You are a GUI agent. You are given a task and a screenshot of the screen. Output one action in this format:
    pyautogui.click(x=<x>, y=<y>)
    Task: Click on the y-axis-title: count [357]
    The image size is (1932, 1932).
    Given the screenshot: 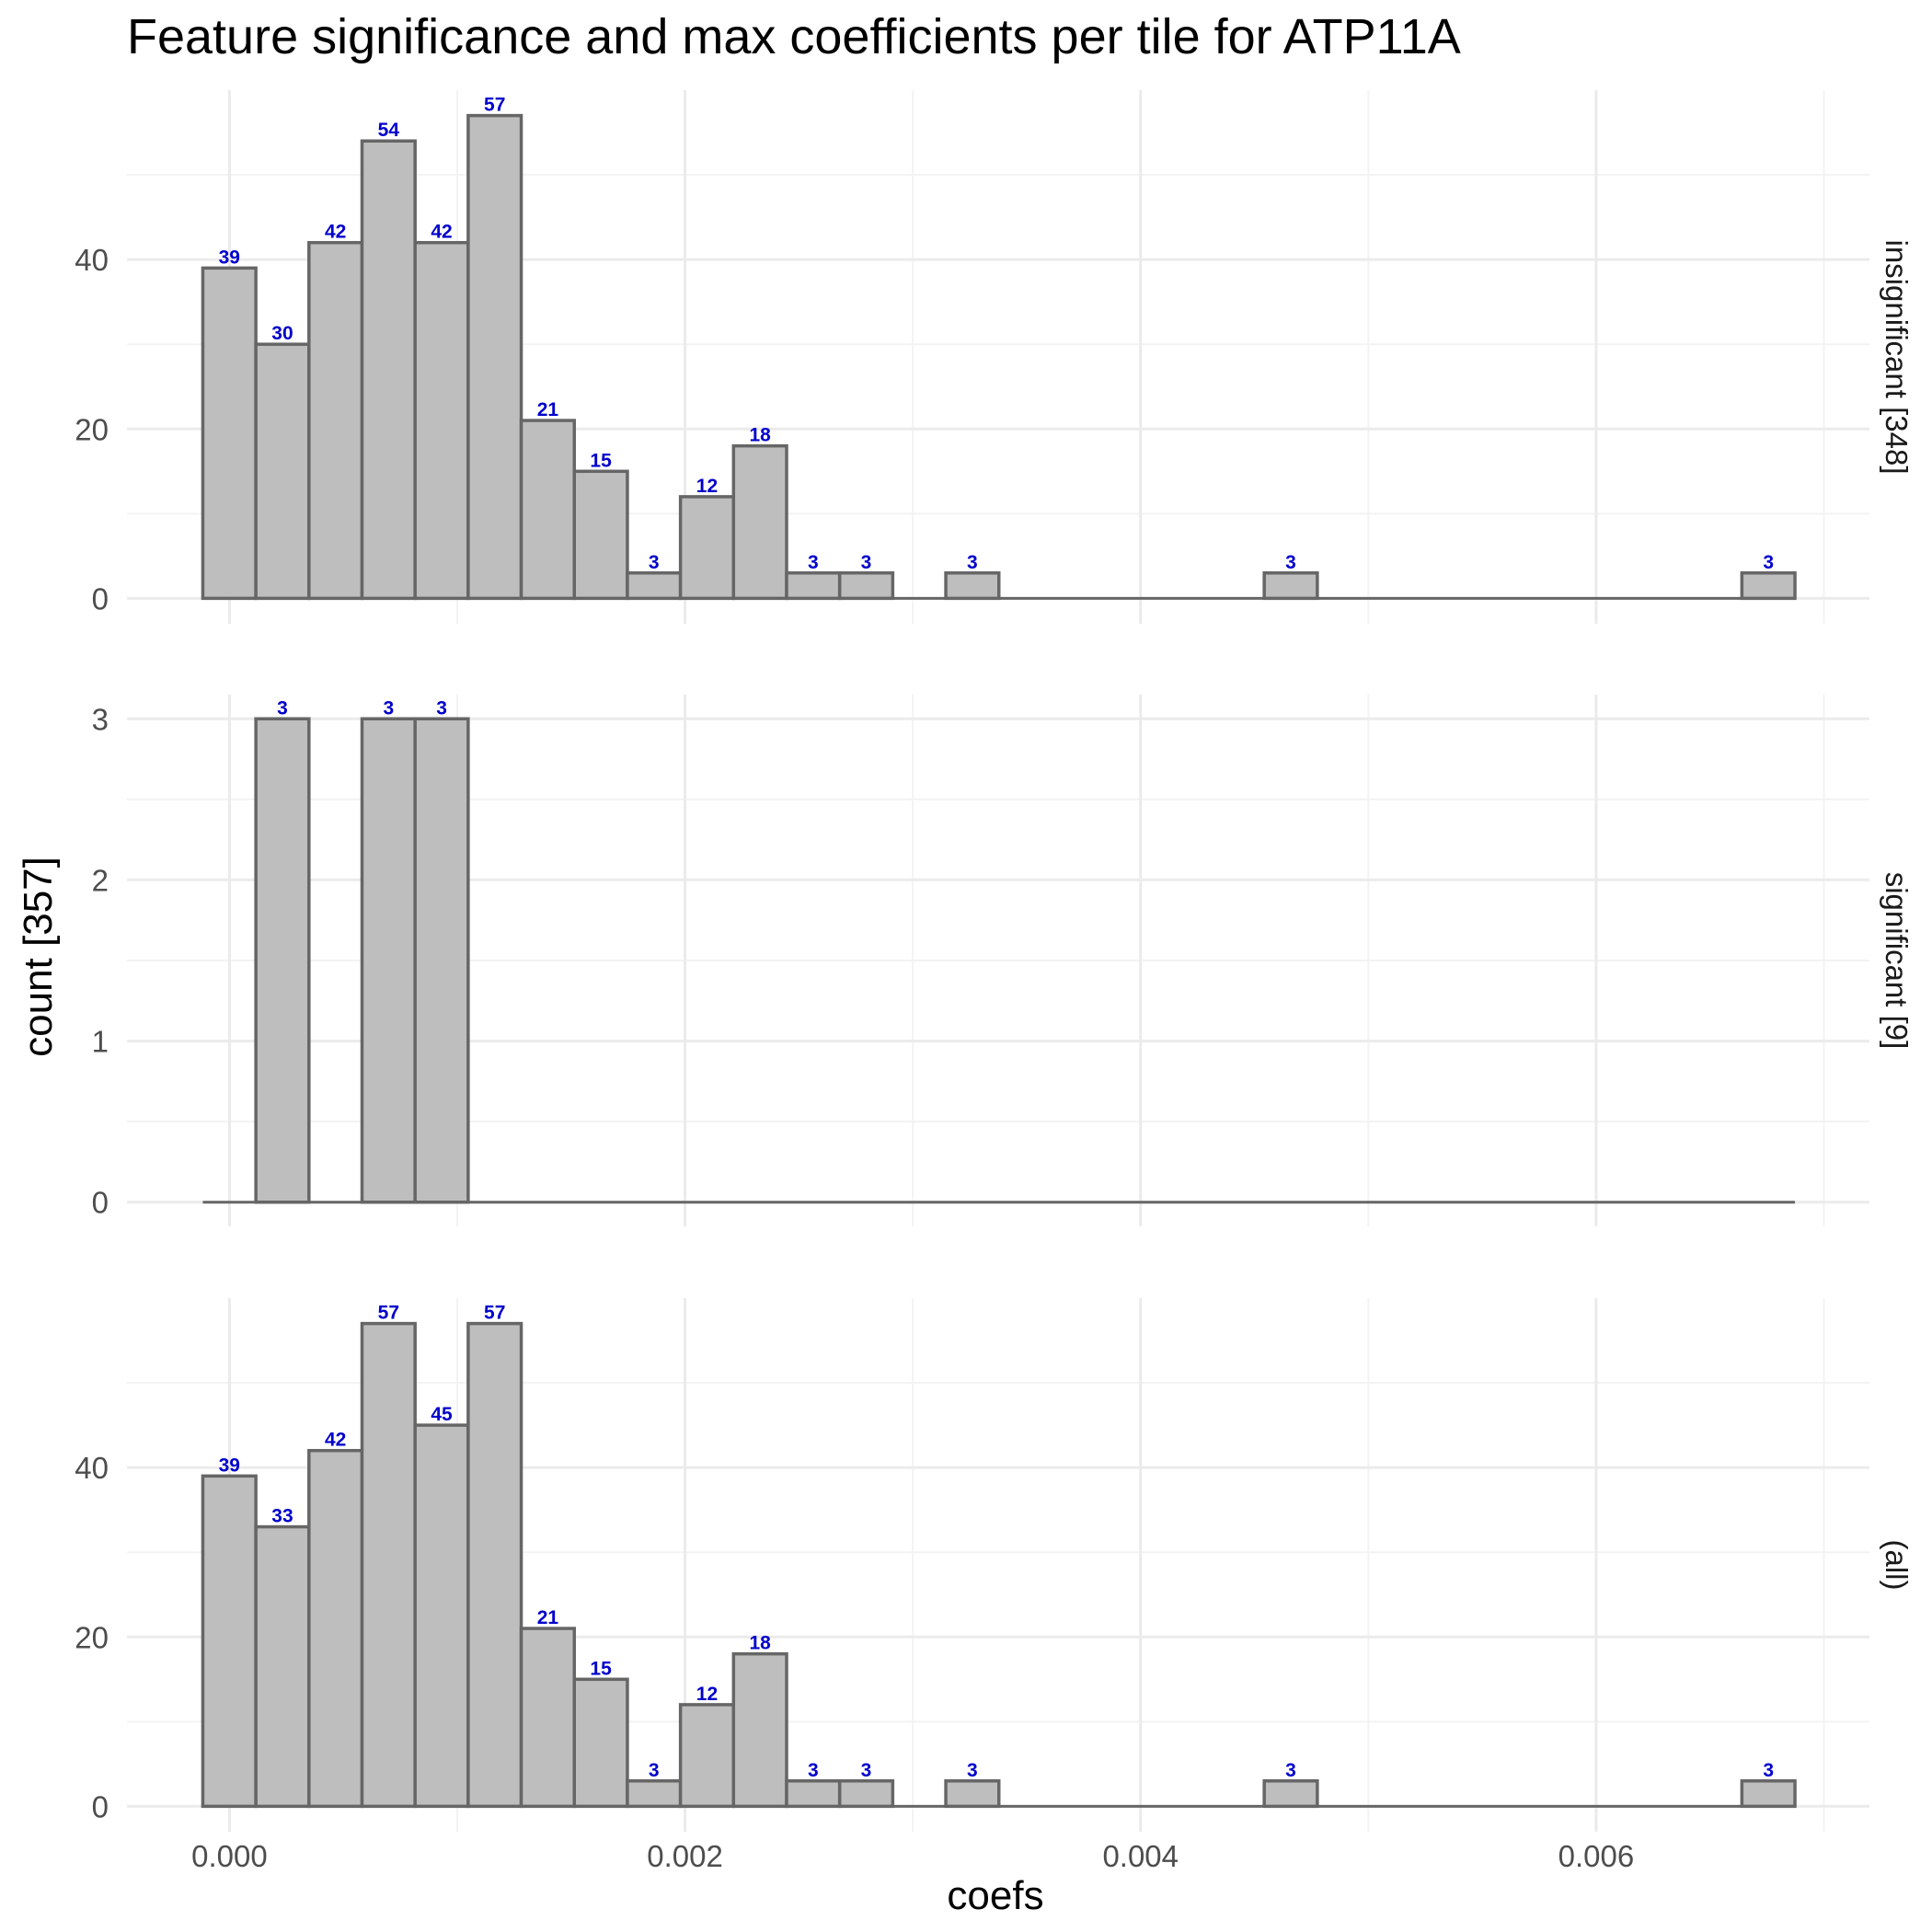 What is the action you would take?
    pyautogui.click(x=38, y=957)
    